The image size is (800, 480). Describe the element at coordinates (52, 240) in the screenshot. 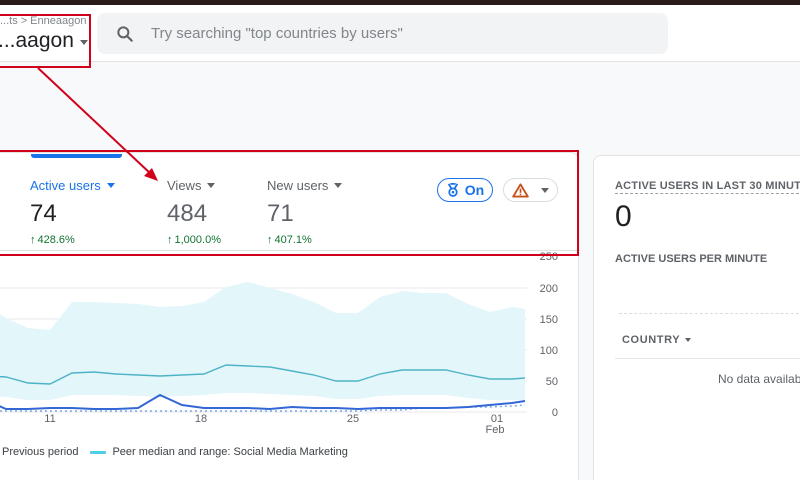

I see `metric-delta: ↑ 428.6%` at that location.